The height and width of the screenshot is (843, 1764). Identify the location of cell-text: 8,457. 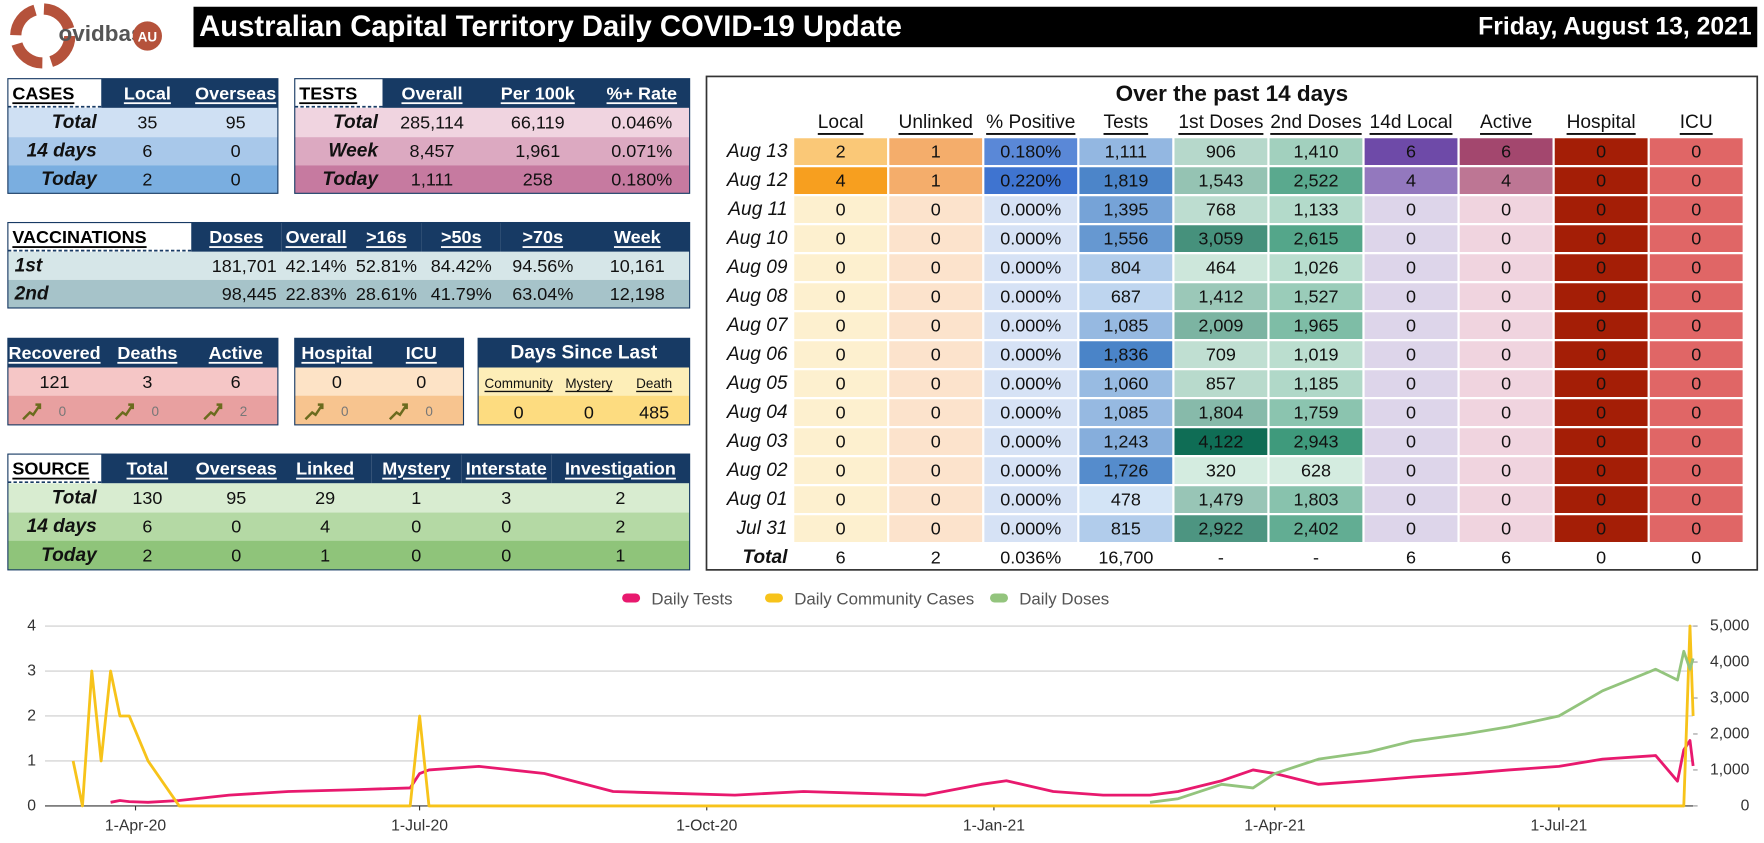
(431, 151).